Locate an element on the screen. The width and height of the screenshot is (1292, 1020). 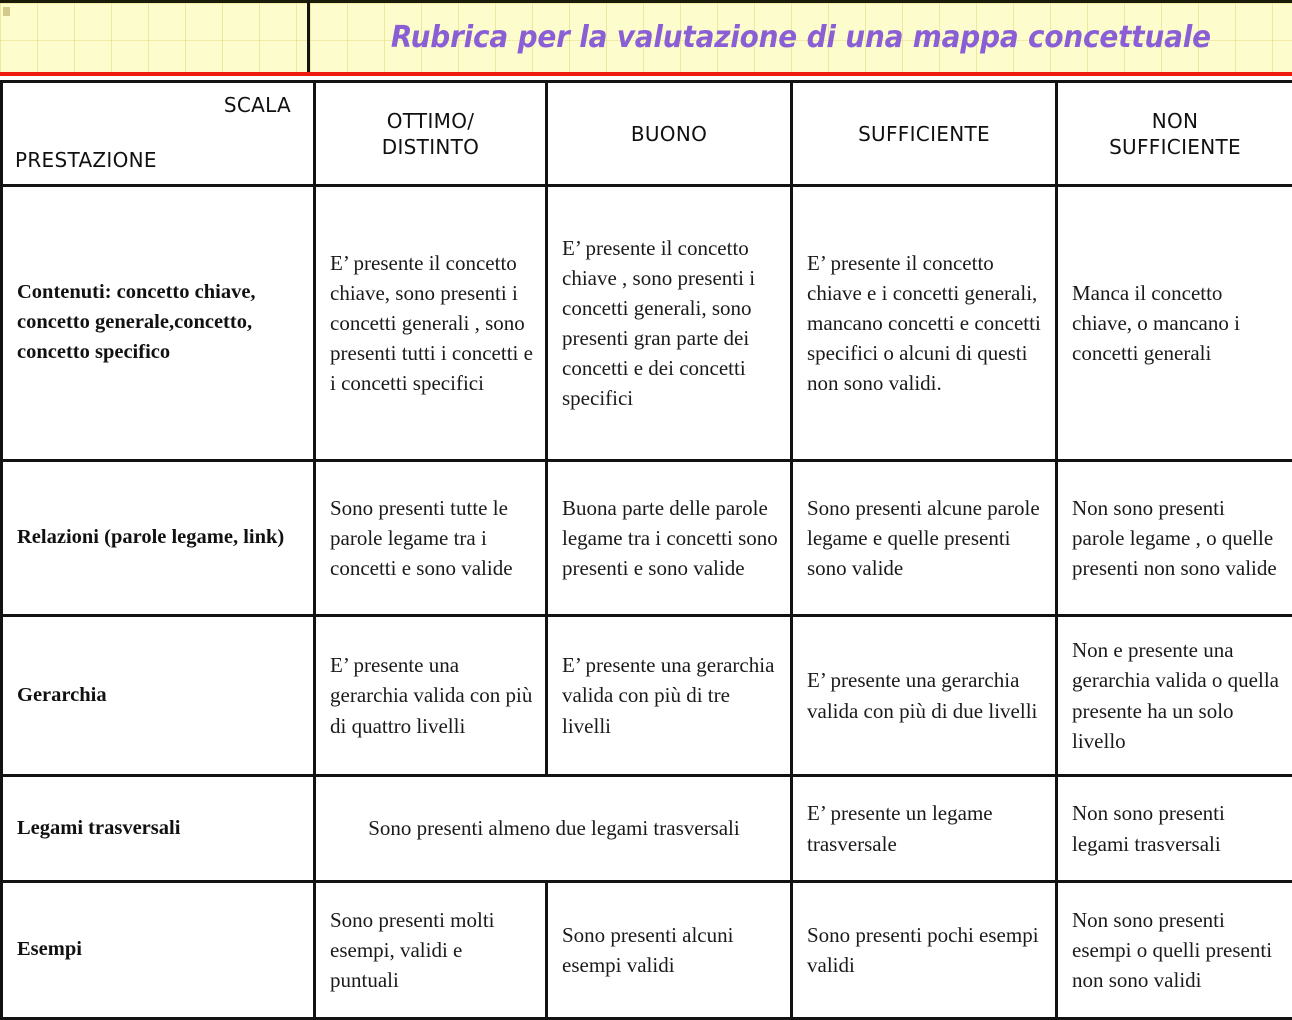
banner-left-panel is located at coordinates (155, 37).